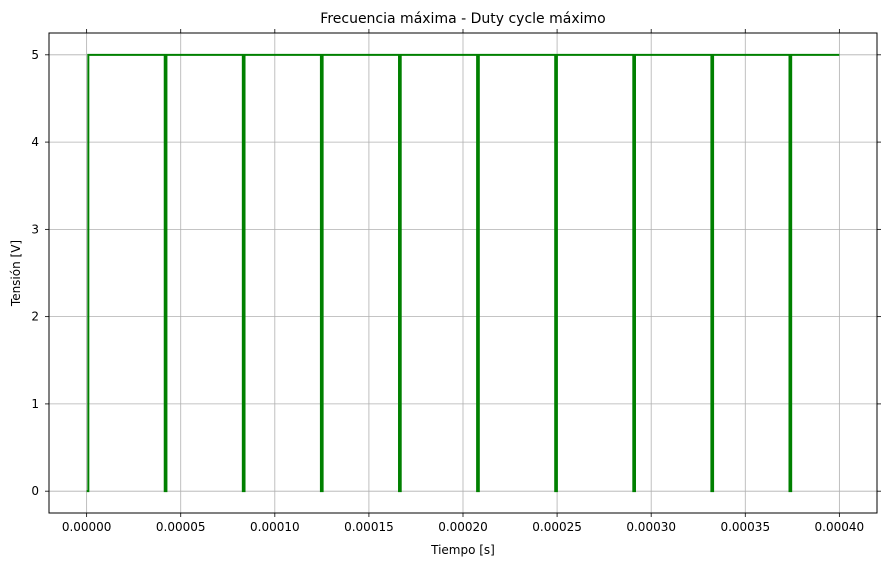 The height and width of the screenshot is (565, 886). Describe the element at coordinates (462, 550) in the screenshot. I see `x-axis-label: Tiempo [s]` at that location.